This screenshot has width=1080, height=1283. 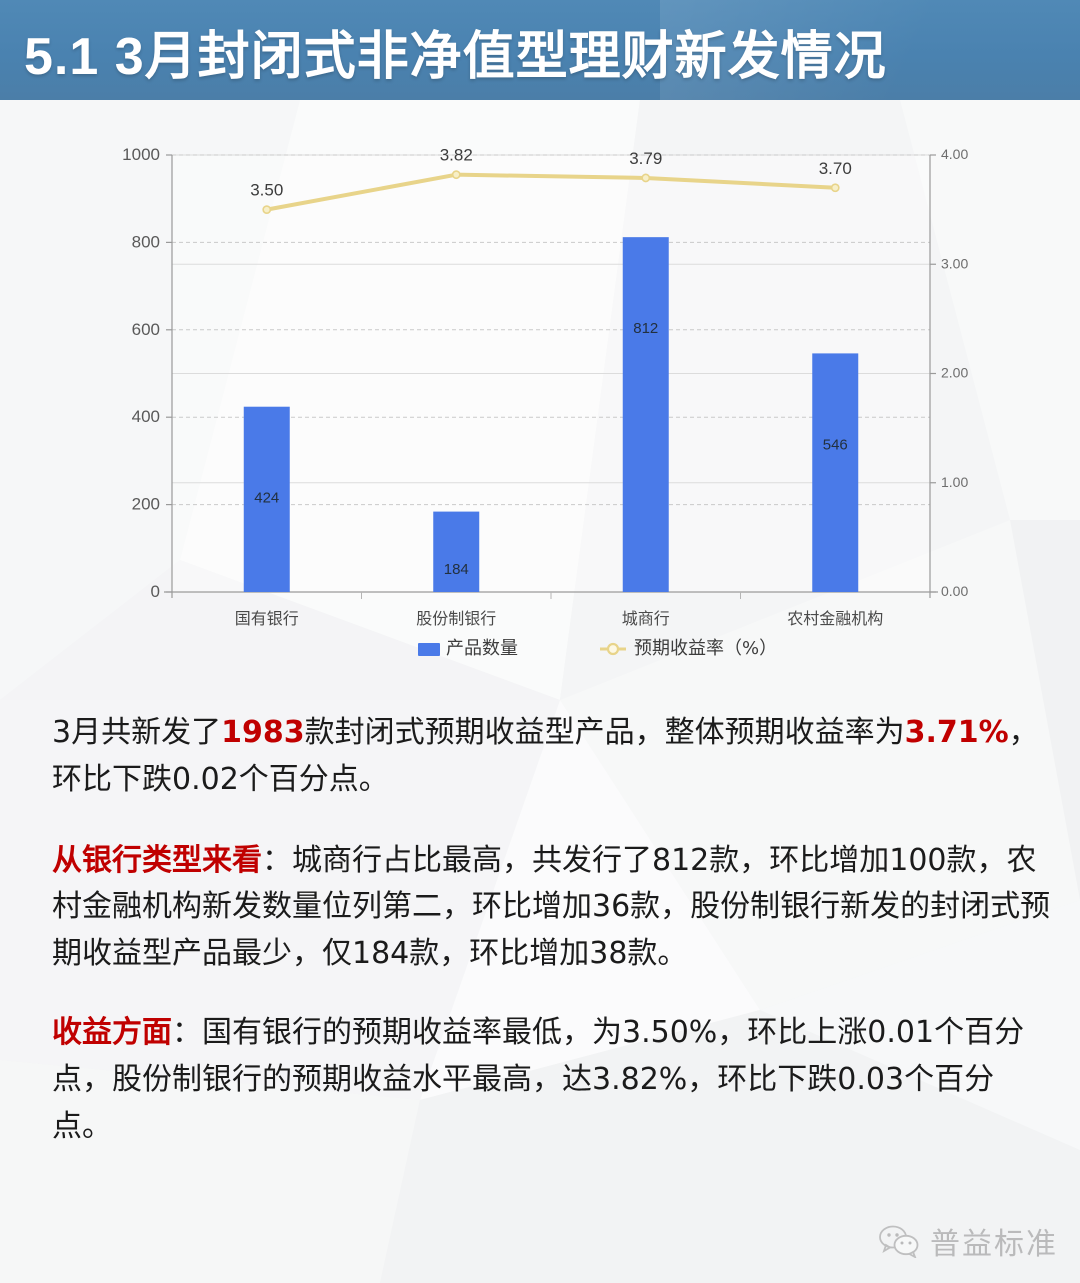 I want to click on legend-marker-product-count, so click(x=429, y=649).